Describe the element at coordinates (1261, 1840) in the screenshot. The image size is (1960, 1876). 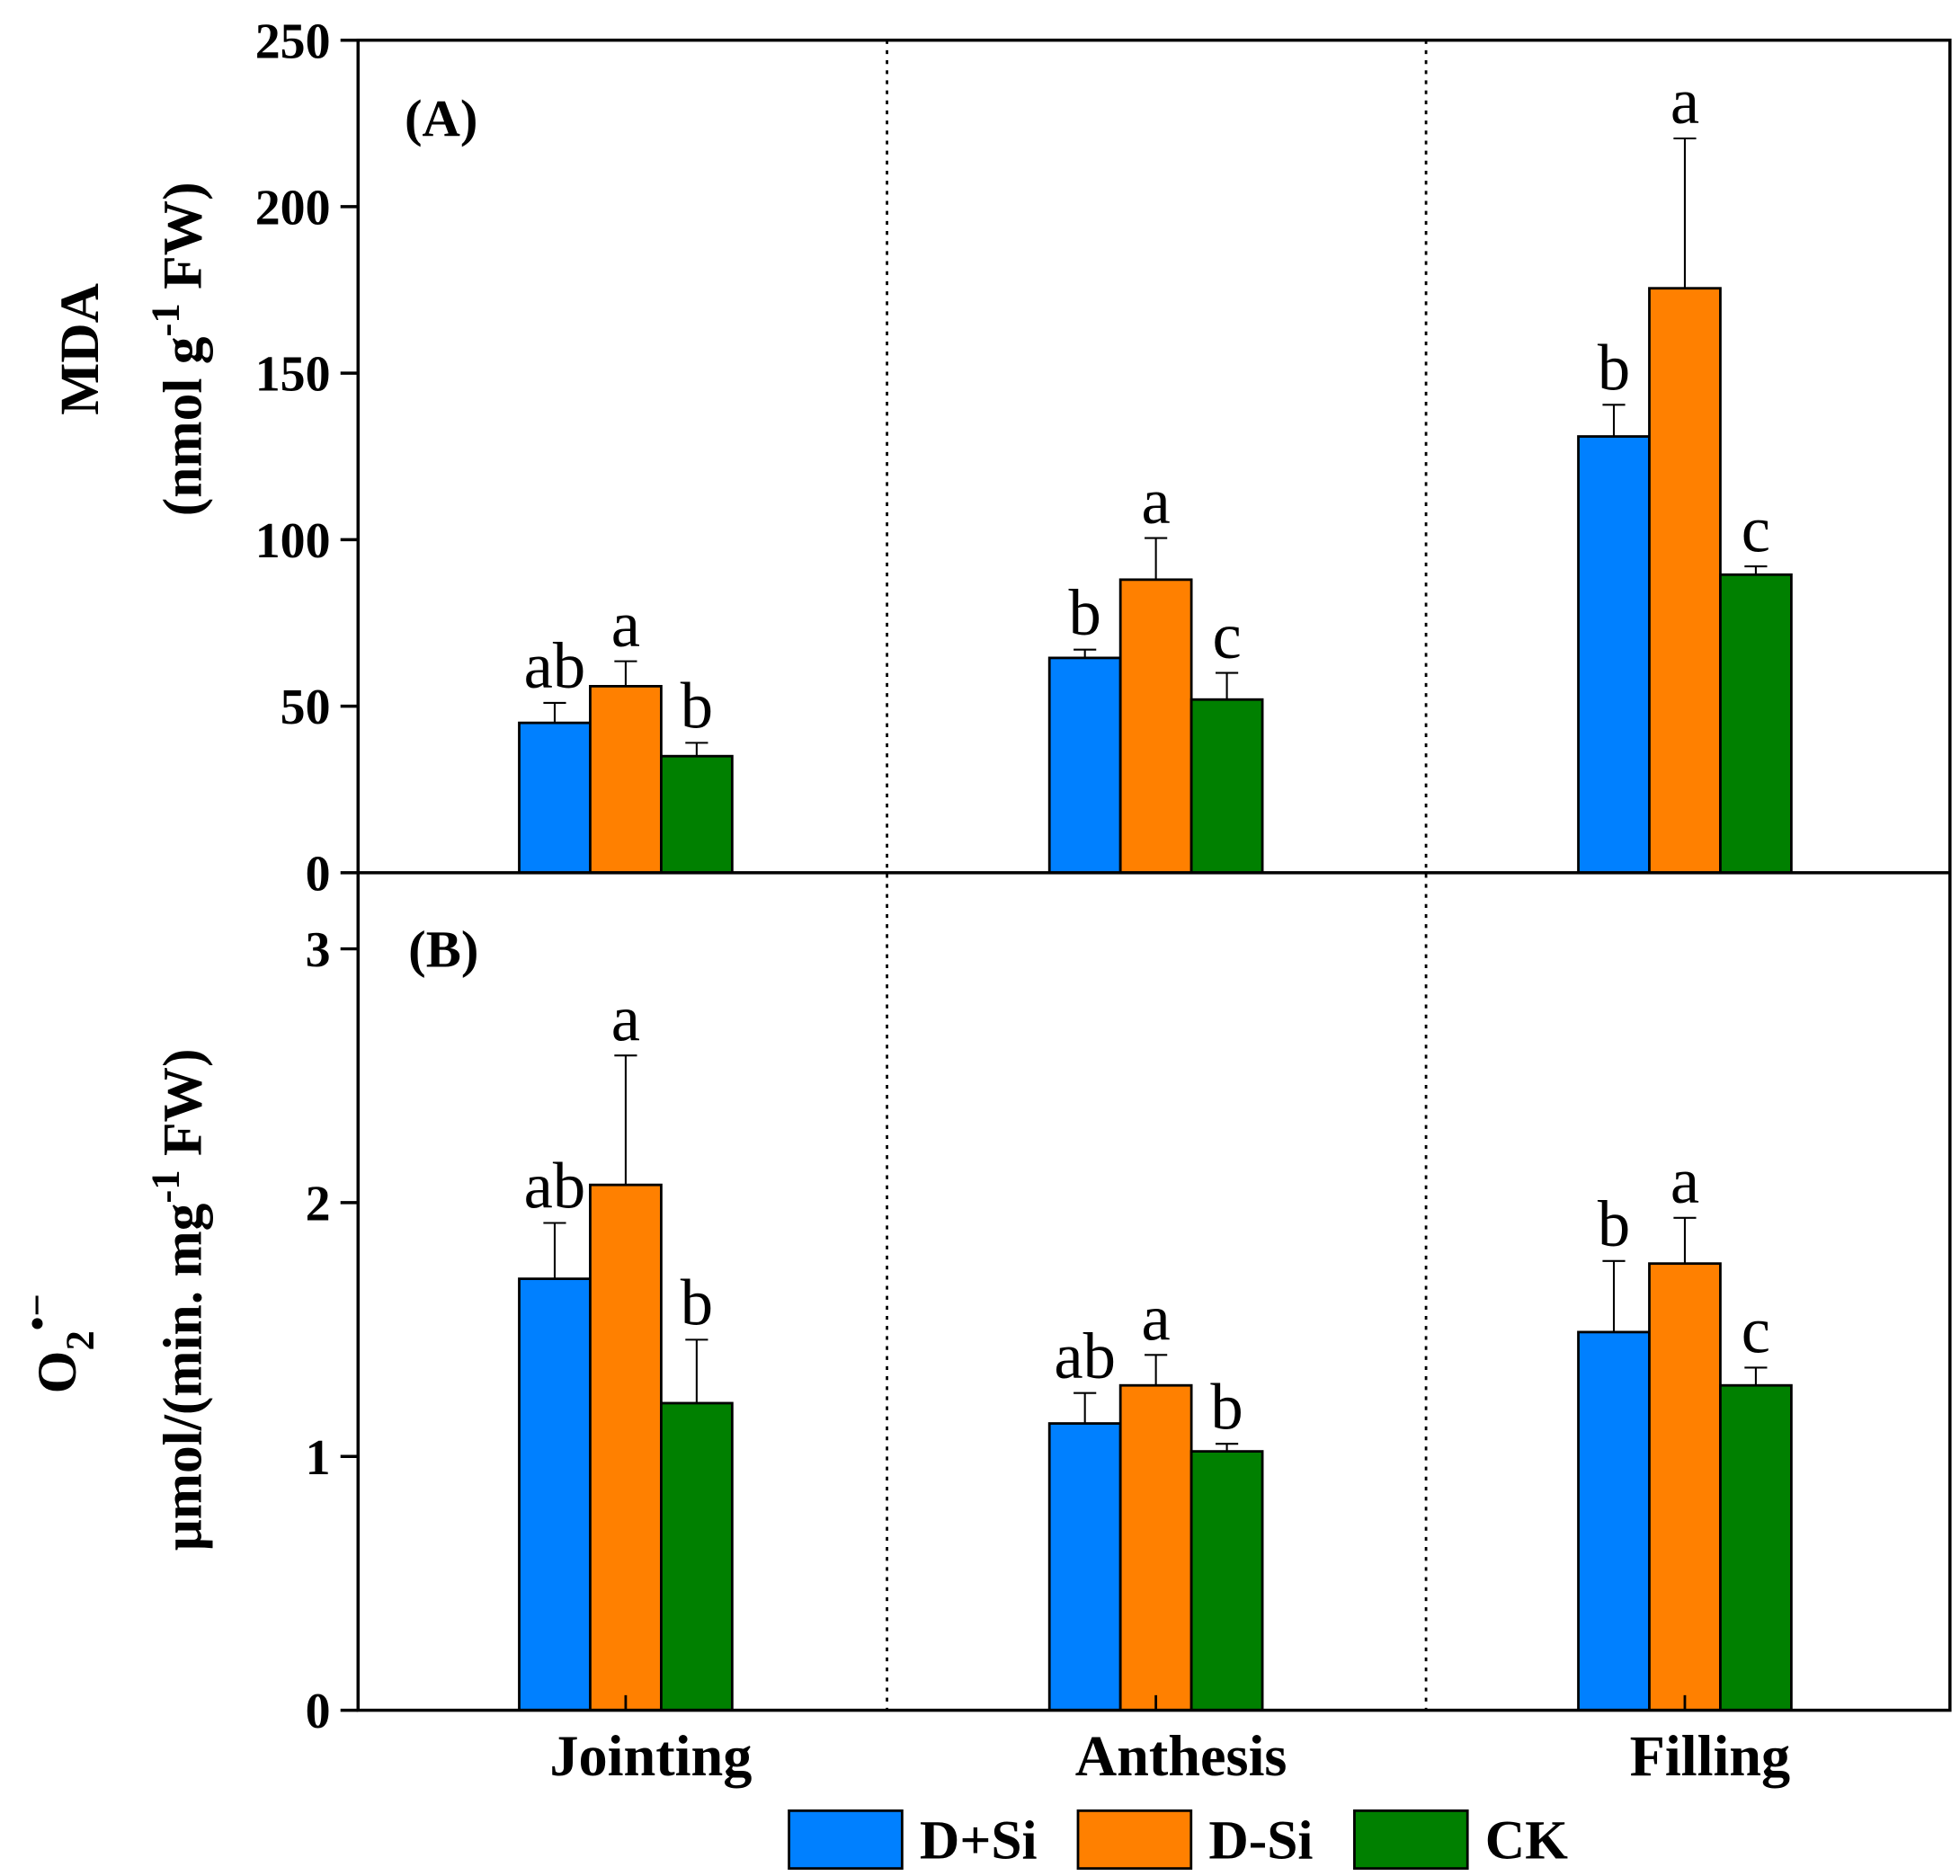
I see `legend-label: D-Si` at that location.